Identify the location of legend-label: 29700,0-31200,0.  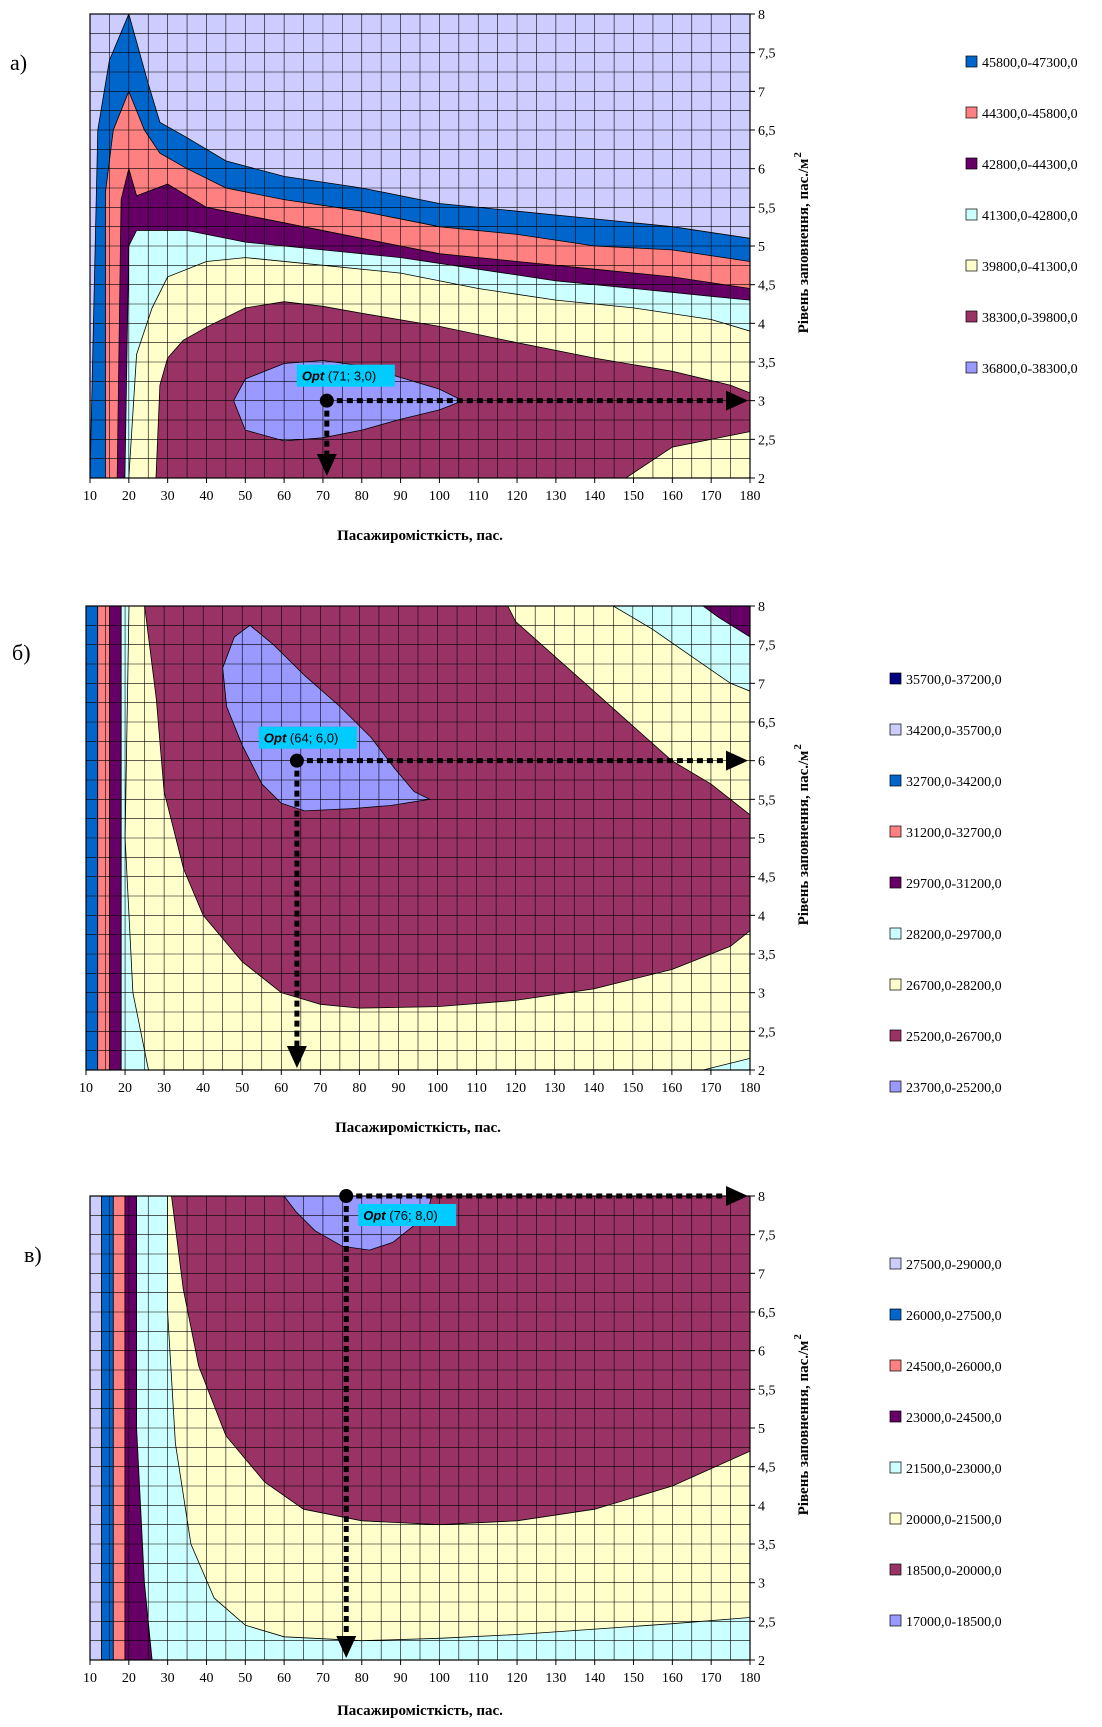
(954, 884).